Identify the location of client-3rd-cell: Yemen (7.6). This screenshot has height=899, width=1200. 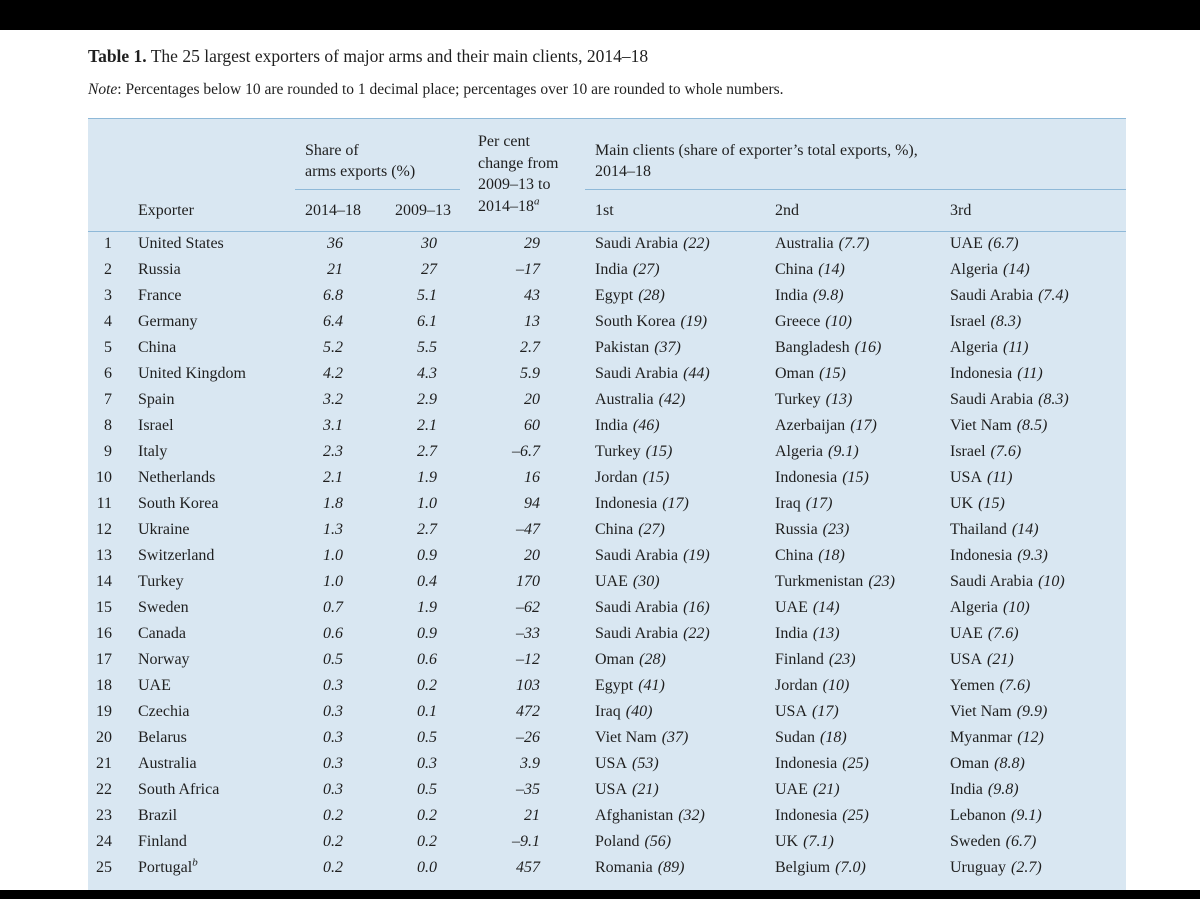
(1033, 686).